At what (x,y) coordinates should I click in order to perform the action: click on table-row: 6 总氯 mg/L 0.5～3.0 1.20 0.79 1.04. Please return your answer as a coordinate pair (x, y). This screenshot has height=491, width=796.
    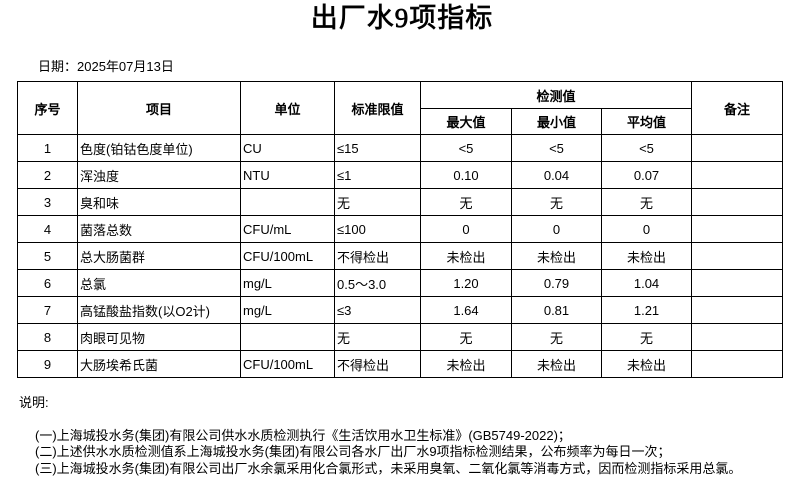
    Looking at the image, I should click on (400, 283).